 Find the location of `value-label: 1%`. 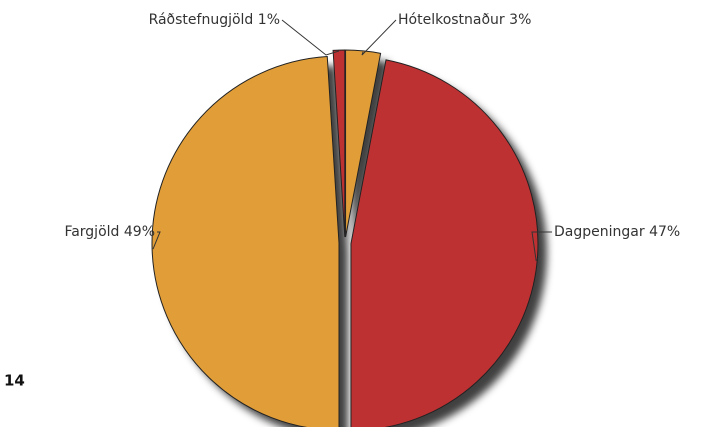

value-label: 1% is located at coordinates (269, 20).